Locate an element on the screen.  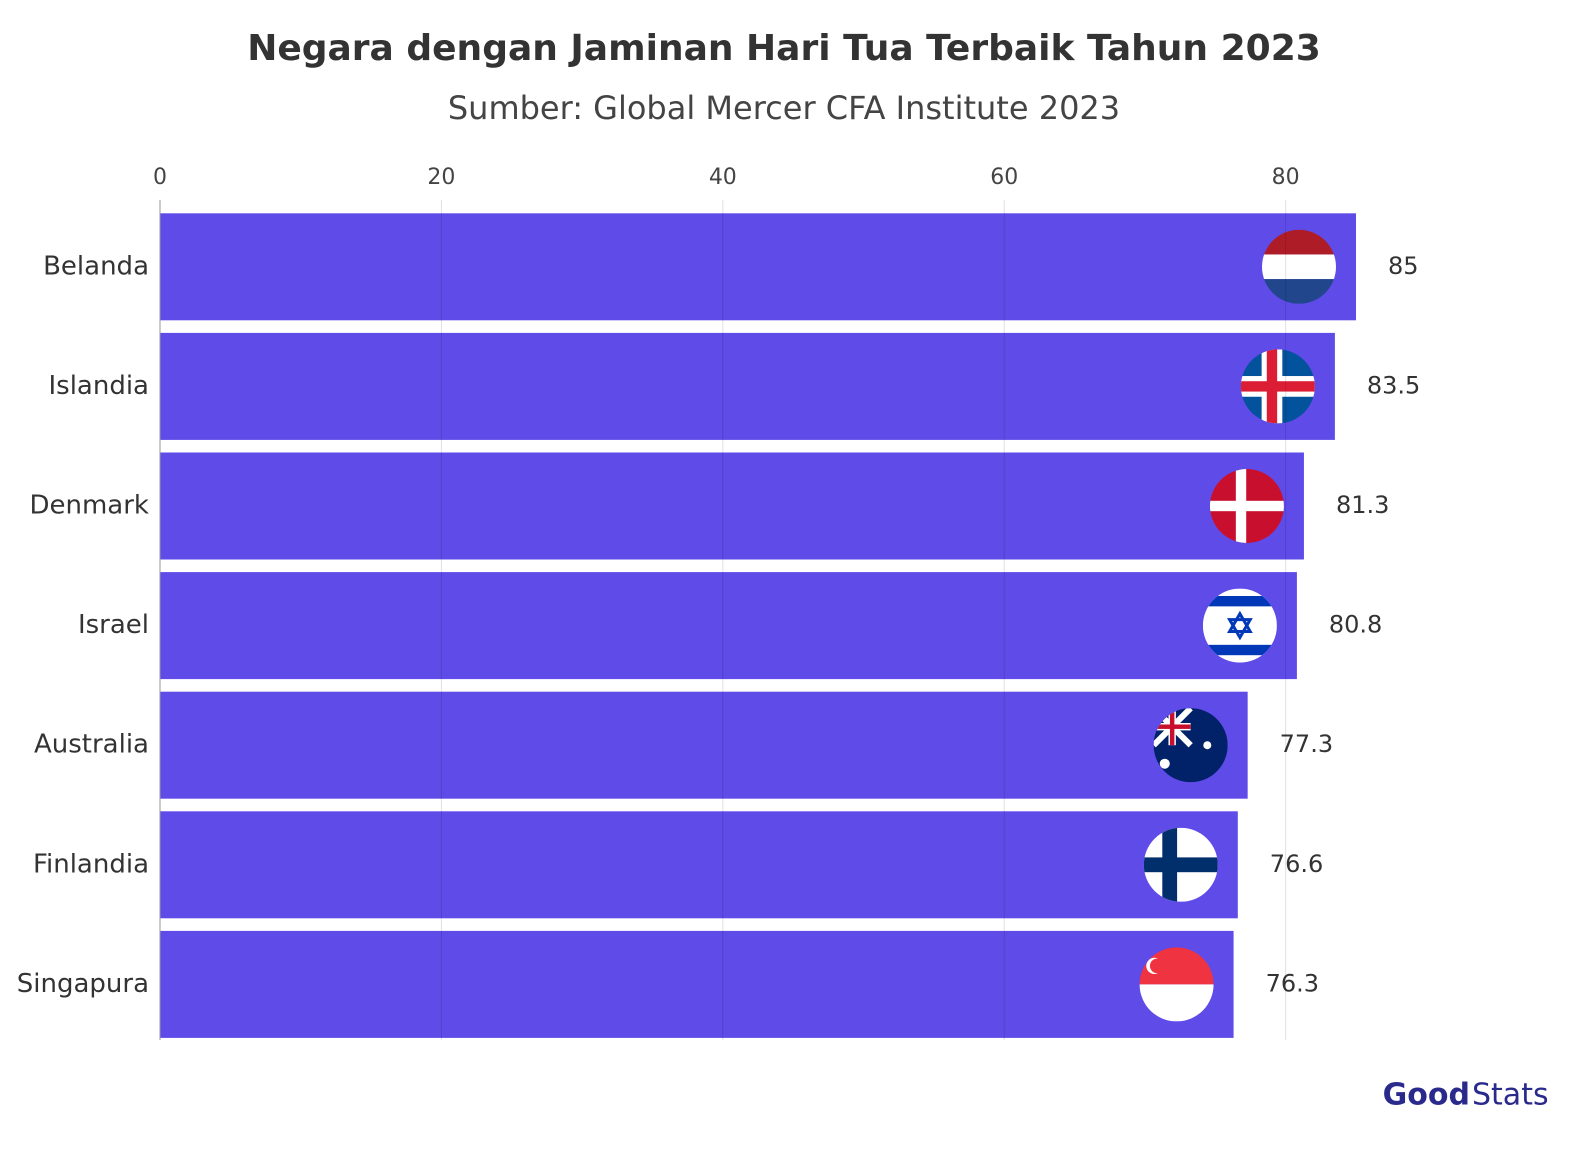
value-label: 83.5 is located at coordinates (1393, 385).